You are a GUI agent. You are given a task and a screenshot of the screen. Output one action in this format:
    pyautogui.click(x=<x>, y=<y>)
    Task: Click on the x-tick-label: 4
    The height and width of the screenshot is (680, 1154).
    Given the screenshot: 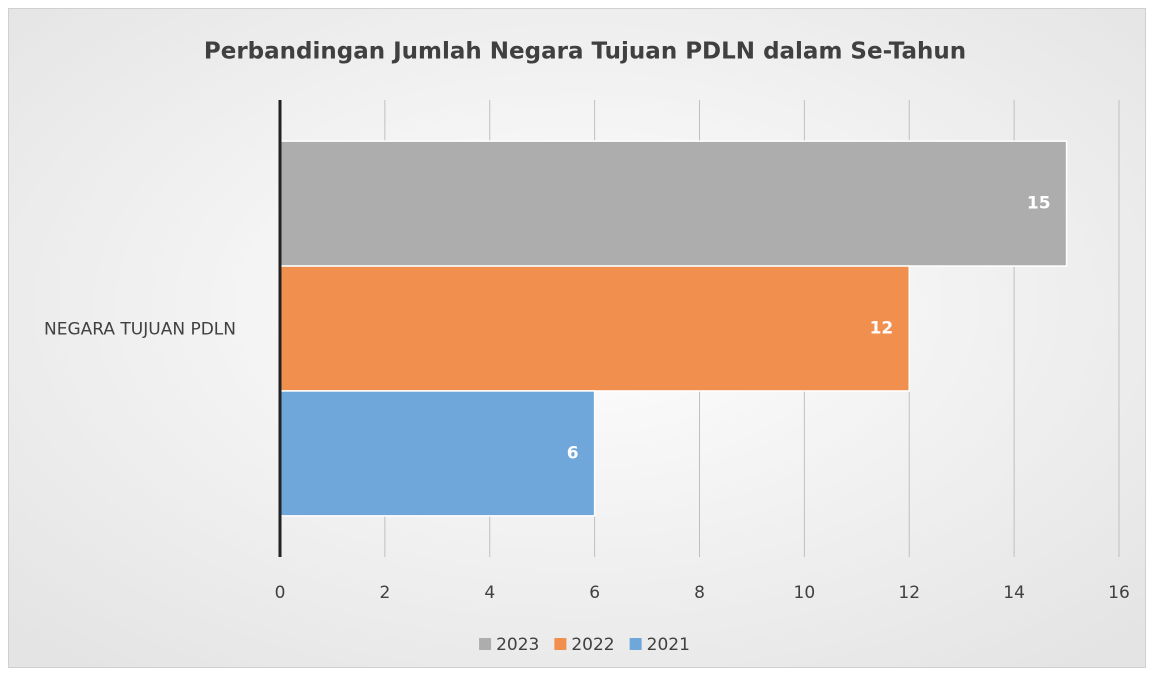 What is the action you would take?
    pyautogui.click(x=489, y=593)
    